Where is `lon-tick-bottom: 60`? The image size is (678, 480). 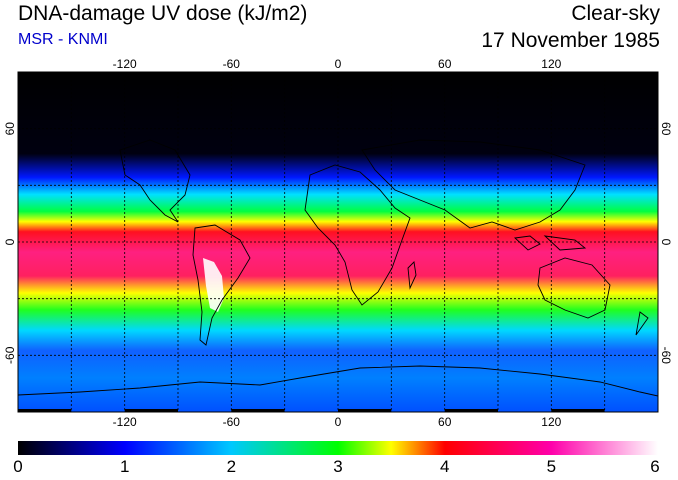 lon-tick-bottom: 60 is located at coordinates (445, 422).